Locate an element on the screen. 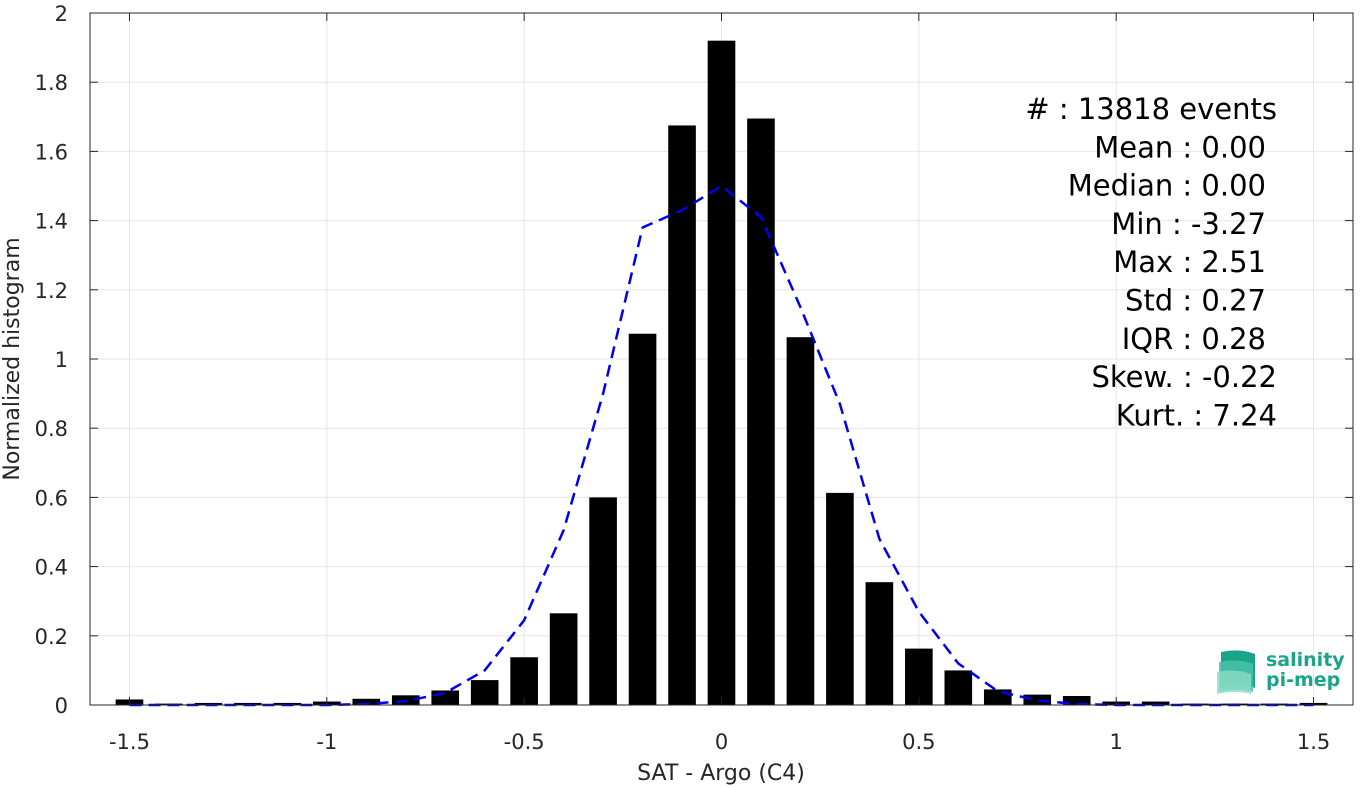 The height and width of the screenshot is (787, 1367). stat-line: Kurt. : 7.24 is located at coordinates (1196, 415).